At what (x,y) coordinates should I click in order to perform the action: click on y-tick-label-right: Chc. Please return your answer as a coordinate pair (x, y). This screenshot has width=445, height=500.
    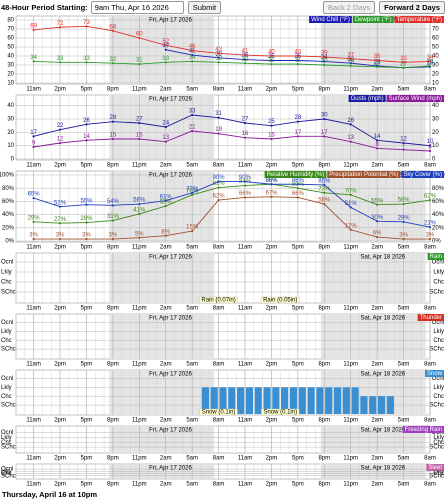
    Looking at the image, I should click on (438, 397).